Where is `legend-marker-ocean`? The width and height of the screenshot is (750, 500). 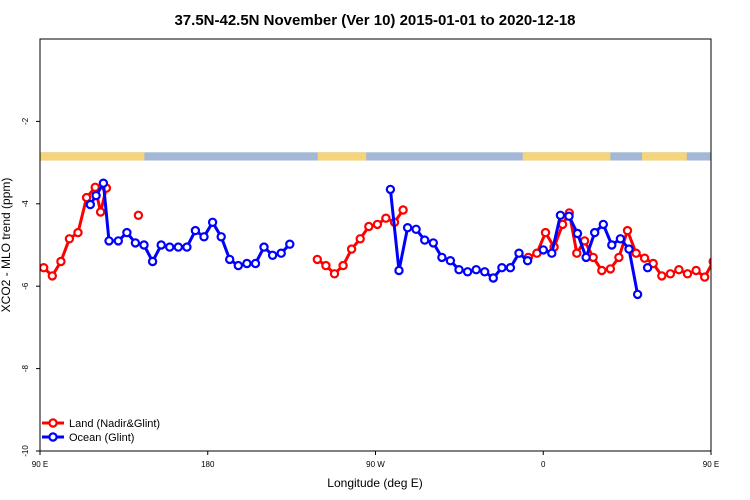 legend-marker-ocean is located at coordinates (53, 437).